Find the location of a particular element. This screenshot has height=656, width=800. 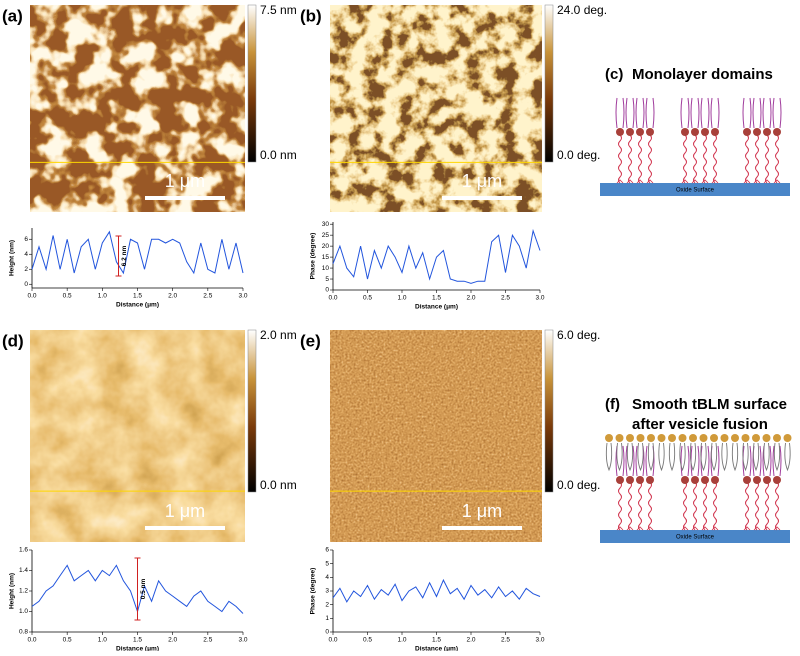

y-tick-label: 1.0 is located at coordinates (23, 611).